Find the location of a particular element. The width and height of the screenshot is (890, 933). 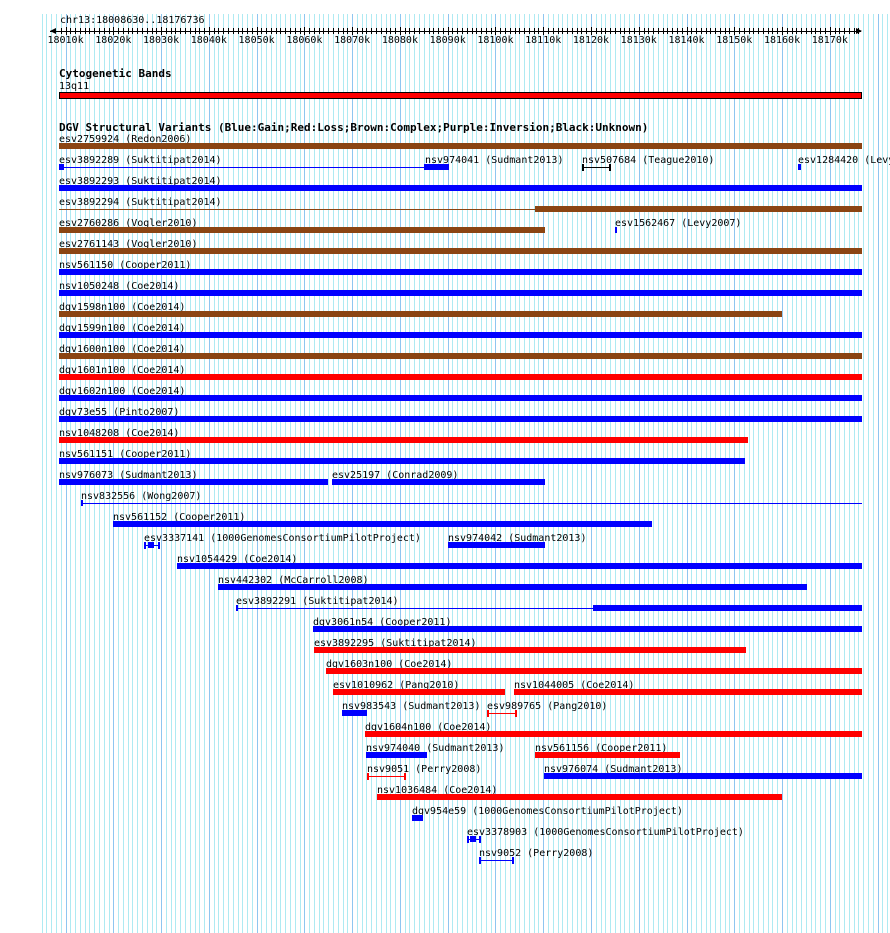

sv-label: nsv976074 (Sudmant2013) is located at coordinates (613, 769).